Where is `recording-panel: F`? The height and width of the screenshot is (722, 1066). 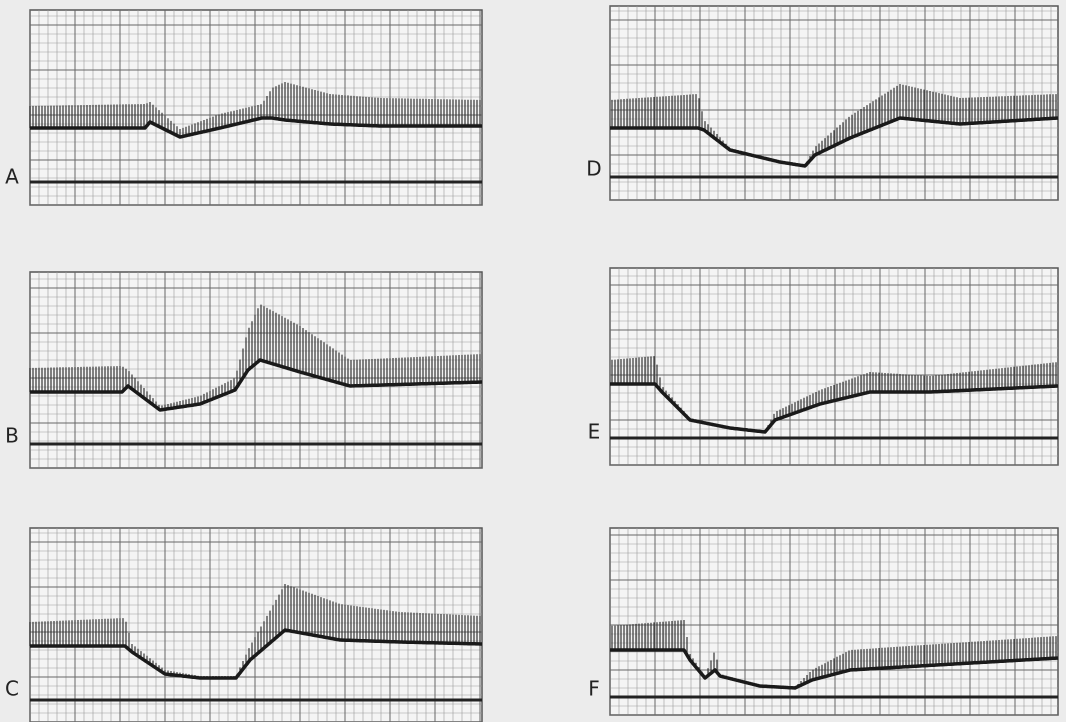
recording-panel: F is located at coordinates (823, 621).